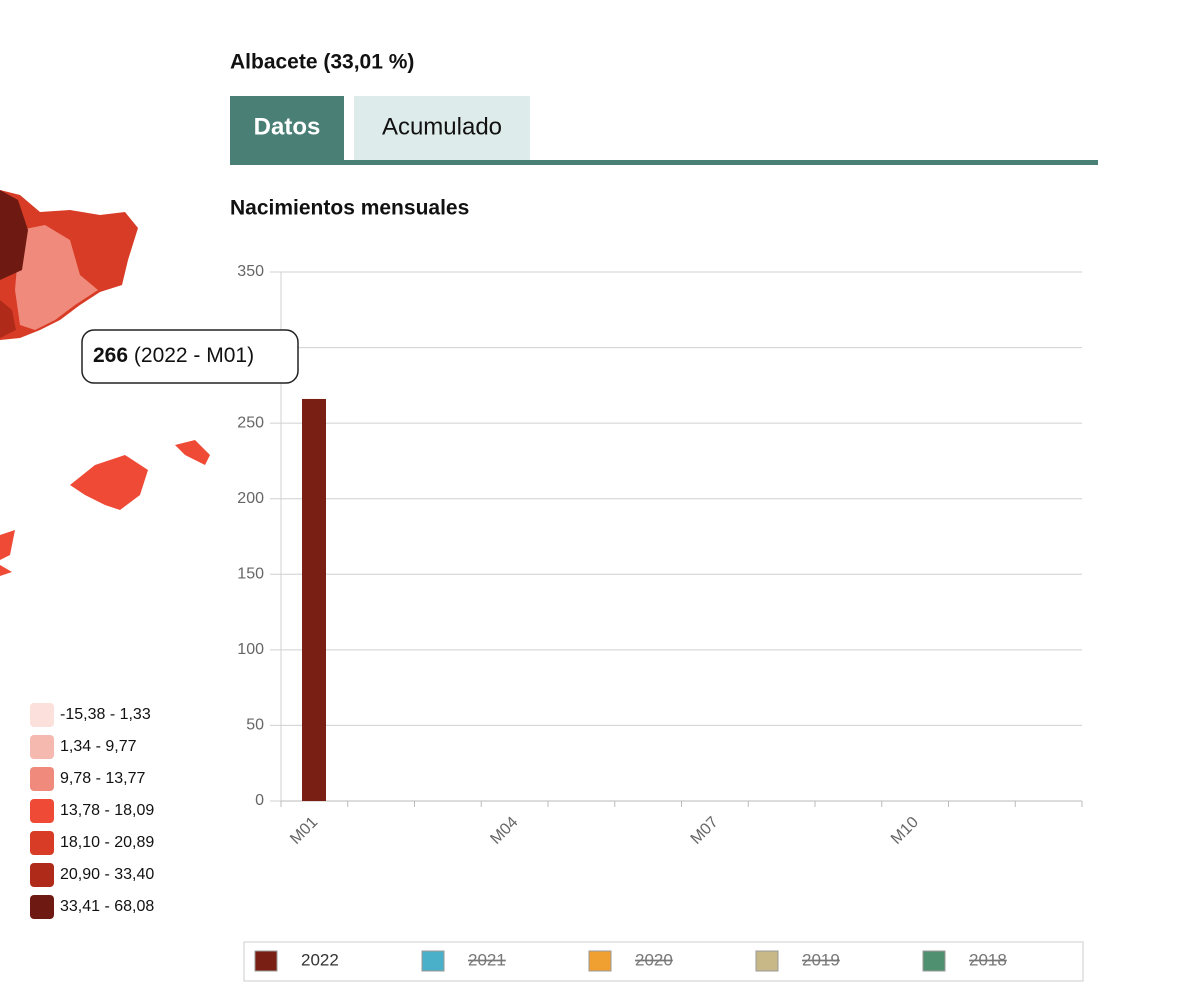 The height and width of the screenshot is (1008, 1200). I want to click on y-tick-label: 250, so click(250, 422).